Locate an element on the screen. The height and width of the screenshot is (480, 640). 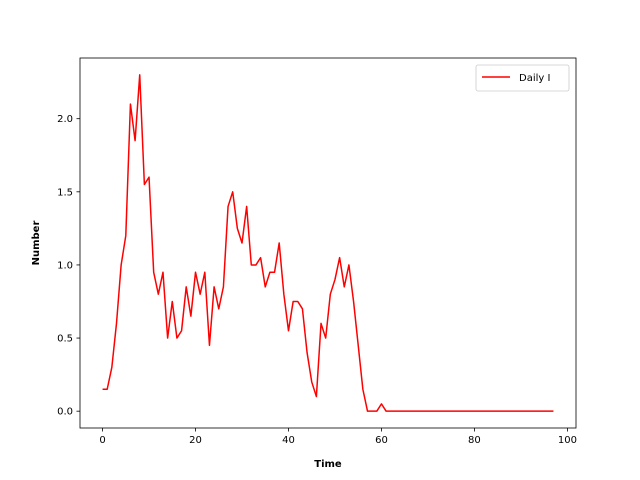
x-tick-label: 40 is located at coordinates (288, 440).